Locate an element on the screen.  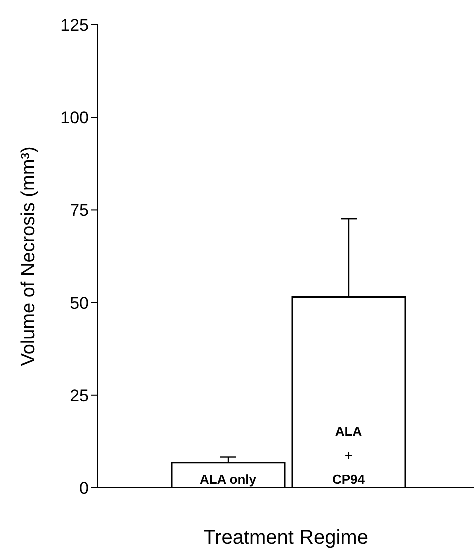
x-tick-label: ALA + CP94 is located at coordinates (349, 455).